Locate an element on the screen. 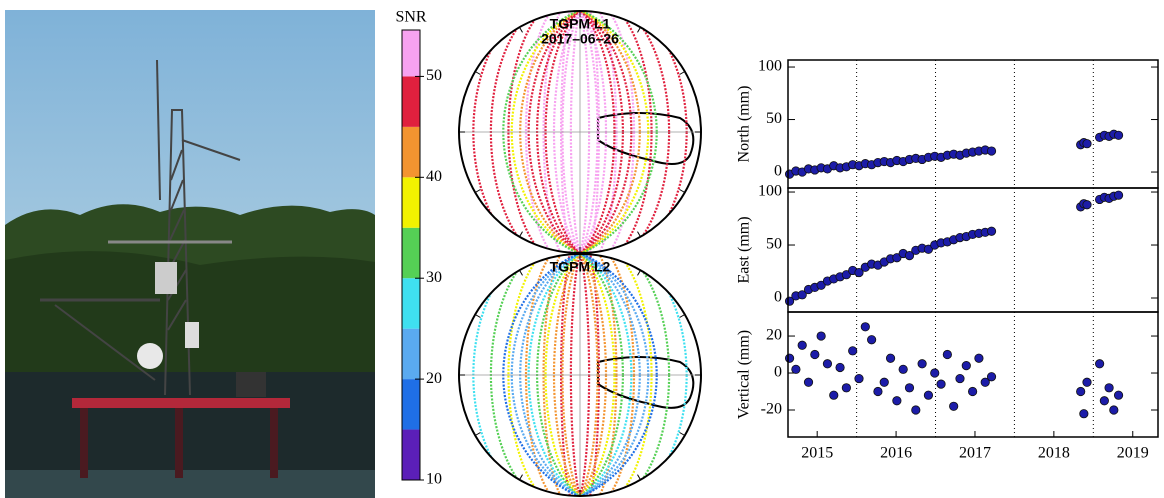 The height and width of the screenshot is (498, 1164). plot-frame is located at coordinates (973, 250).